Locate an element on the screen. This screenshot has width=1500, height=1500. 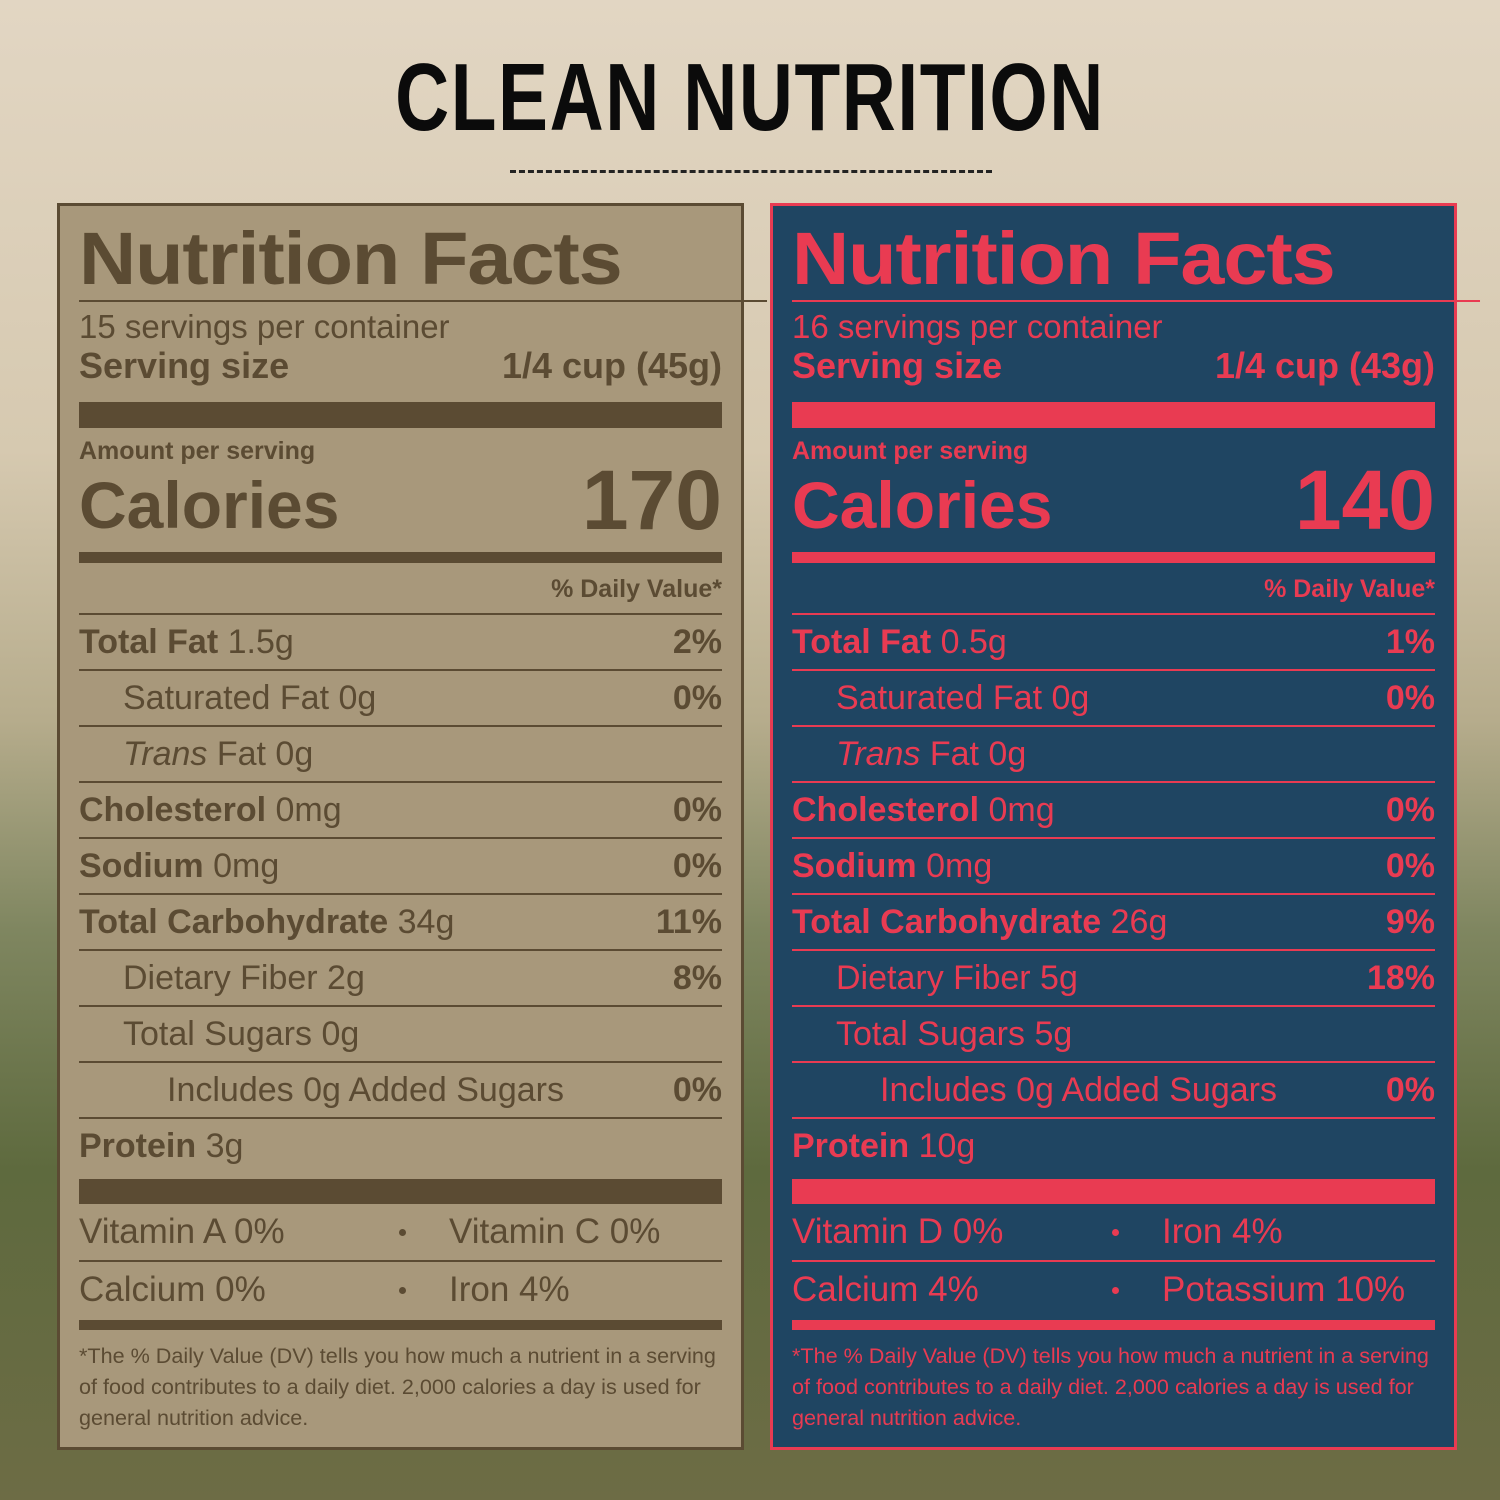
nutrient-row: Total Fat 0.5g 1% is located at coordinates (1113, 643).